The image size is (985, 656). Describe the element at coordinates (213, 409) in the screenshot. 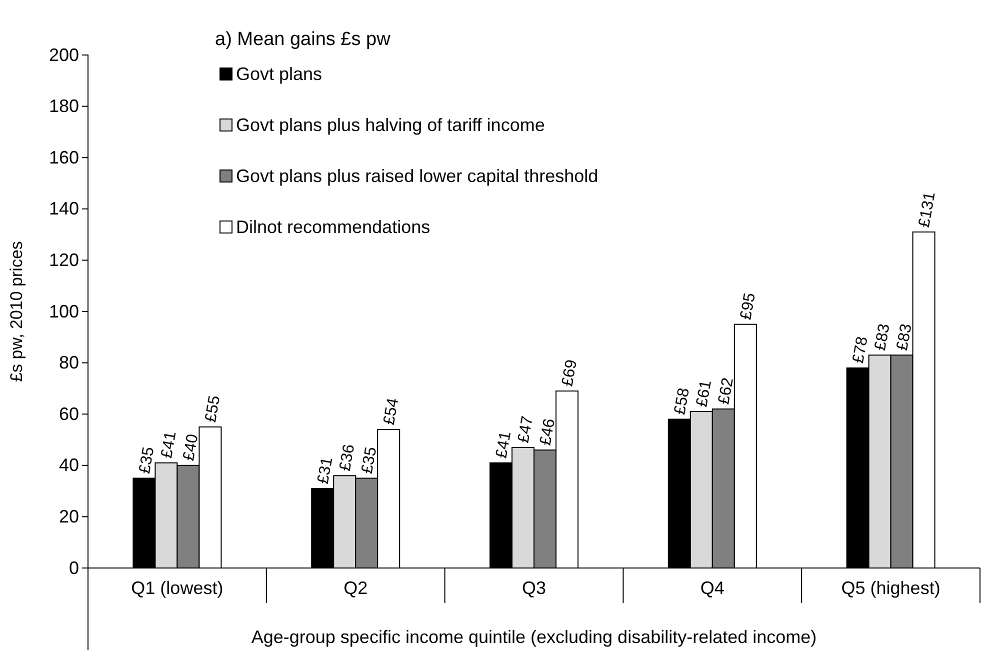

I see `data-label: £55` at that location.